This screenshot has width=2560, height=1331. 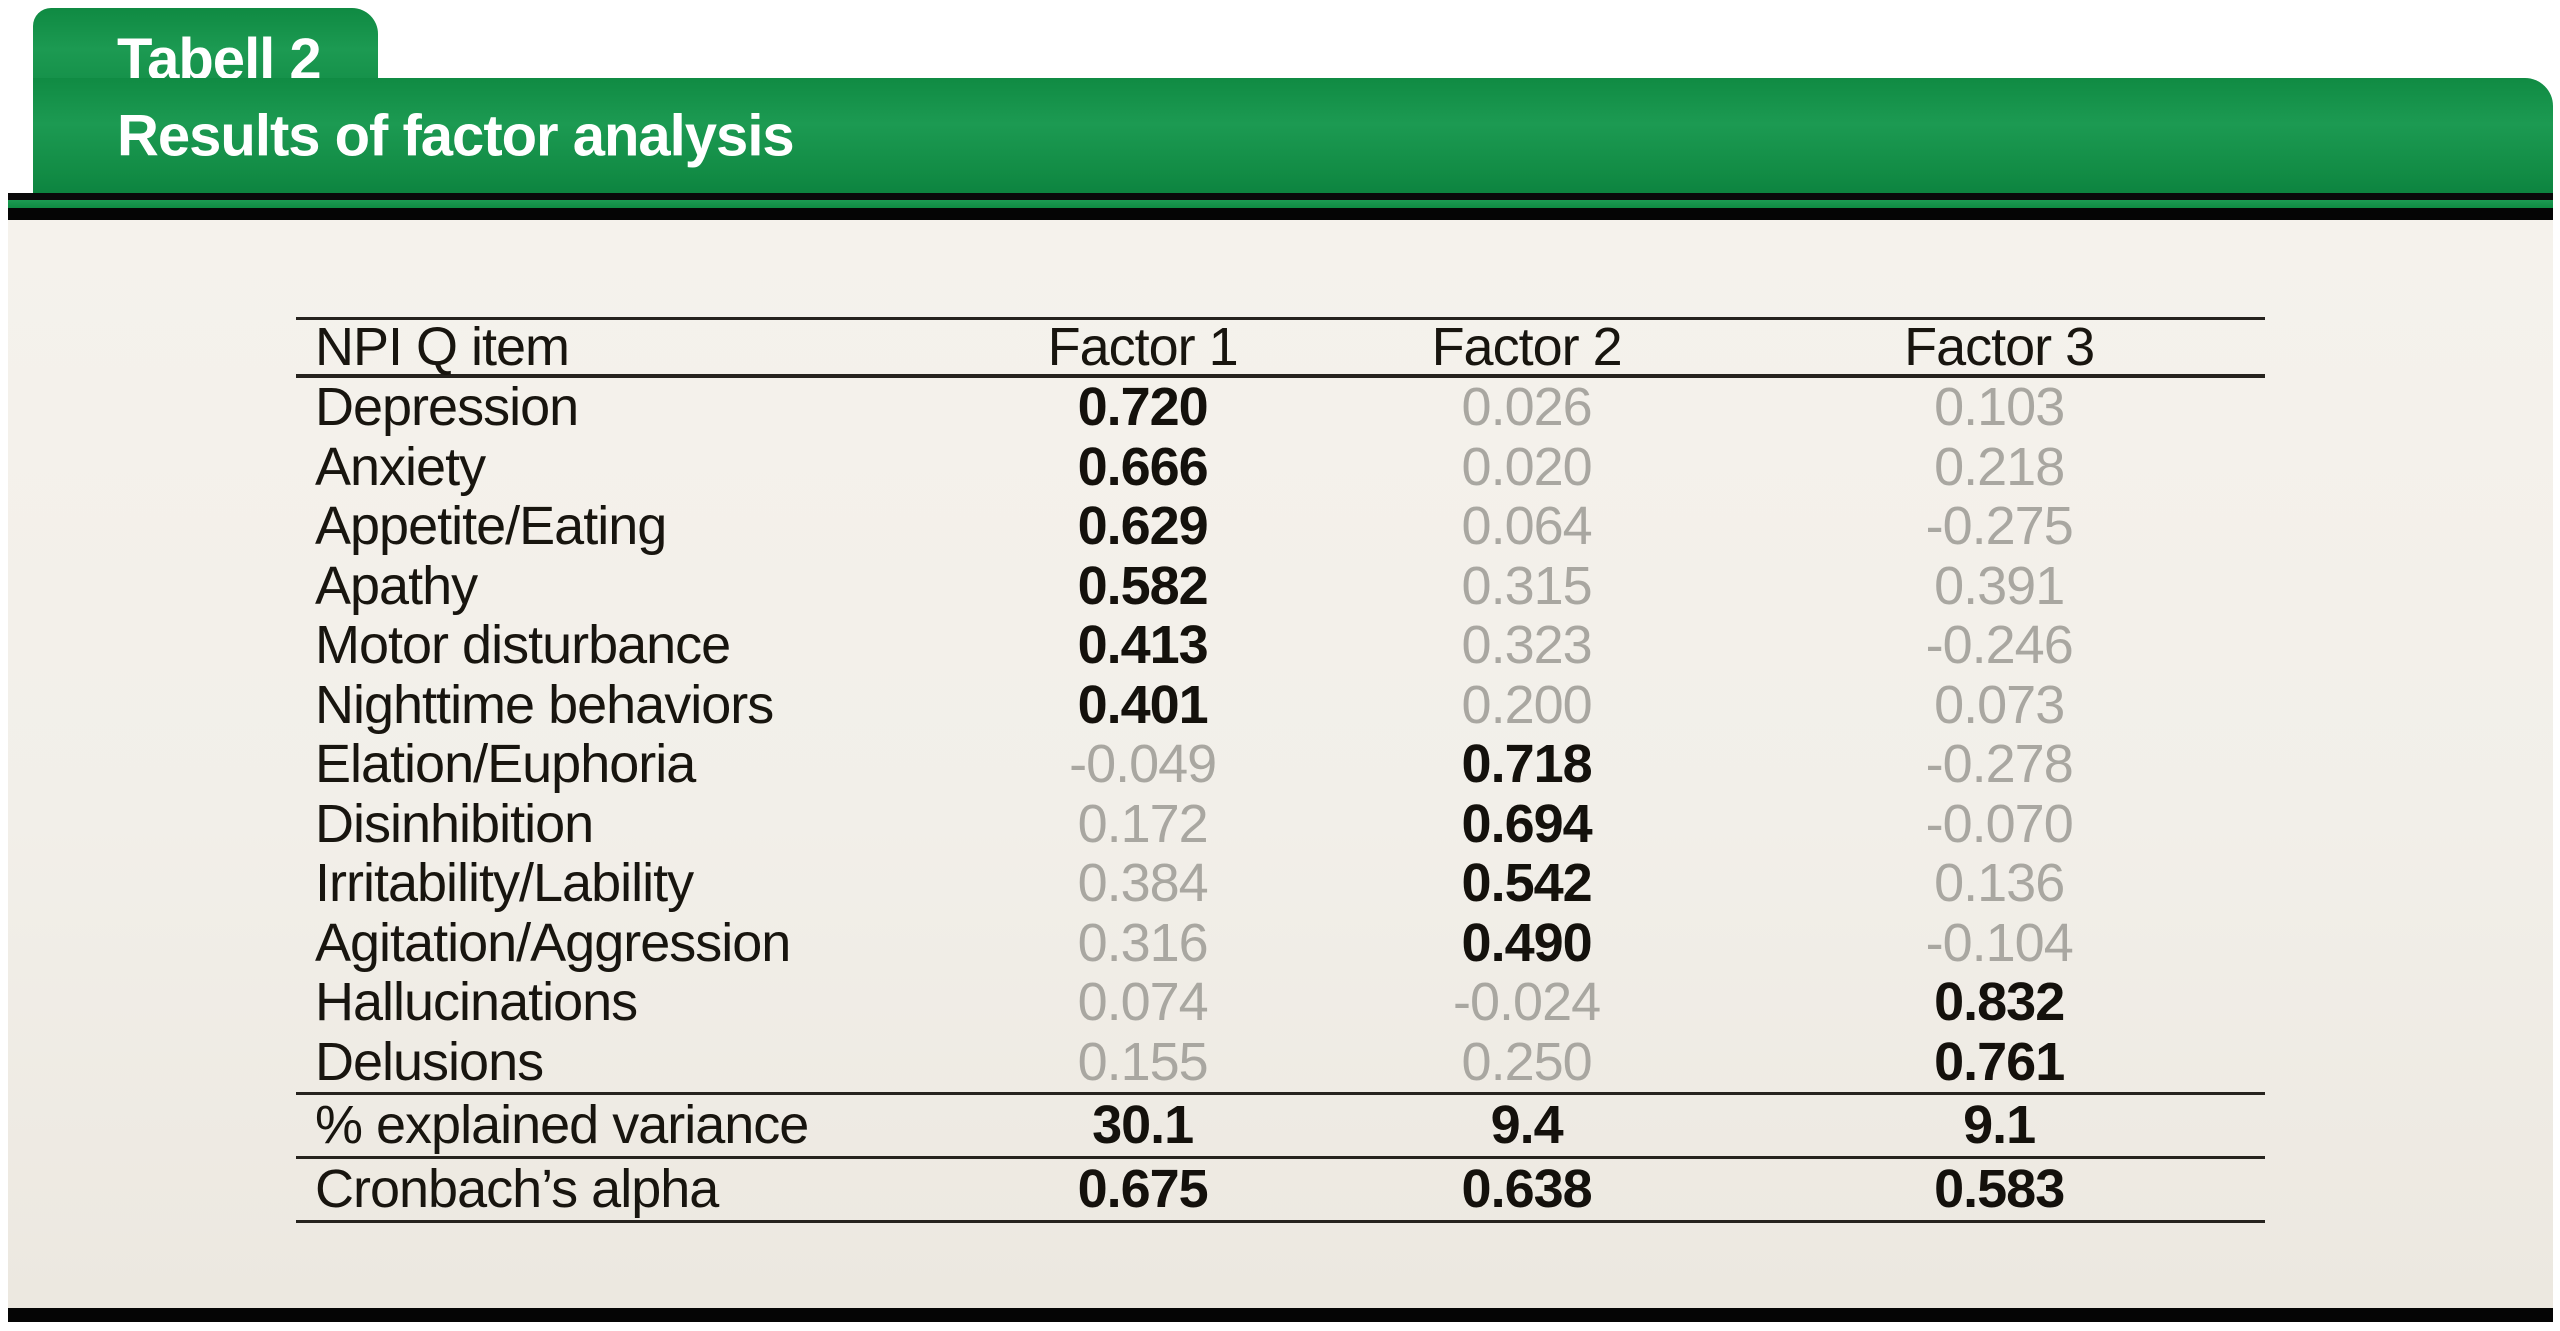 What do you see at coordinates (1999, 704) in the screenshot?
I see `factor3-value: 0.073` at bounding box center [1999, 704].